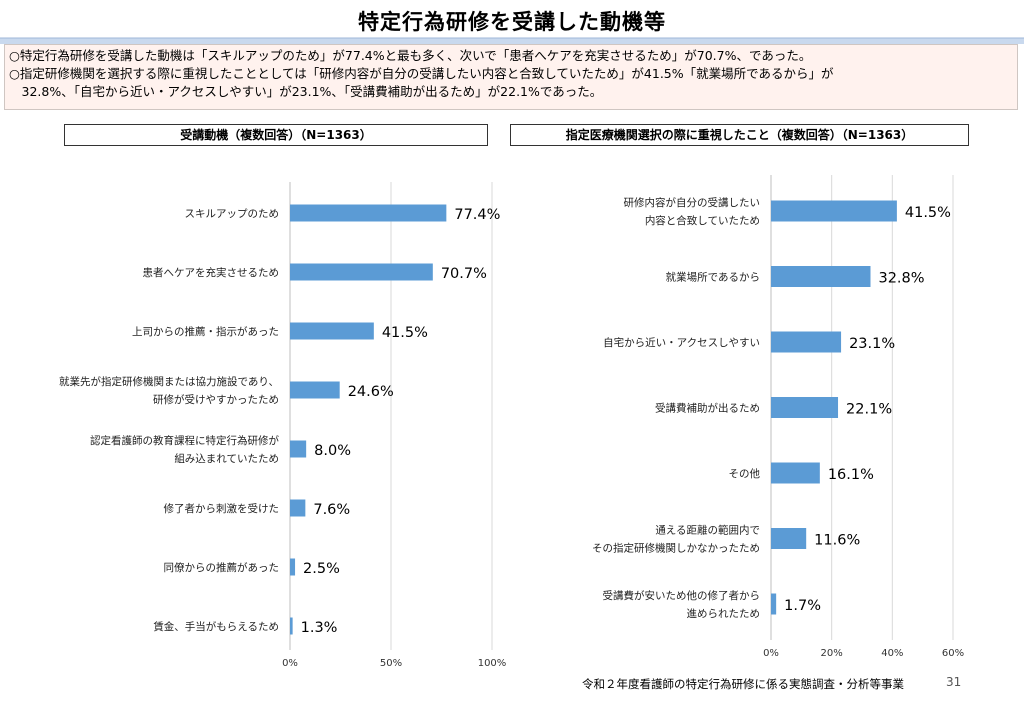  Describe the element at coordinates (222, 508) in the screenshot. I see `left-chart-category-label: 修了者から刺激を受けた` at that location.